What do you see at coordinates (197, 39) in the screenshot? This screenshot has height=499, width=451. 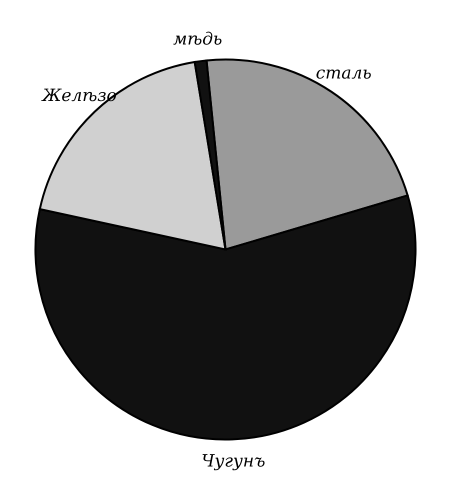 I see `slice-label: мѣдь` at bounding box center [197, 39].